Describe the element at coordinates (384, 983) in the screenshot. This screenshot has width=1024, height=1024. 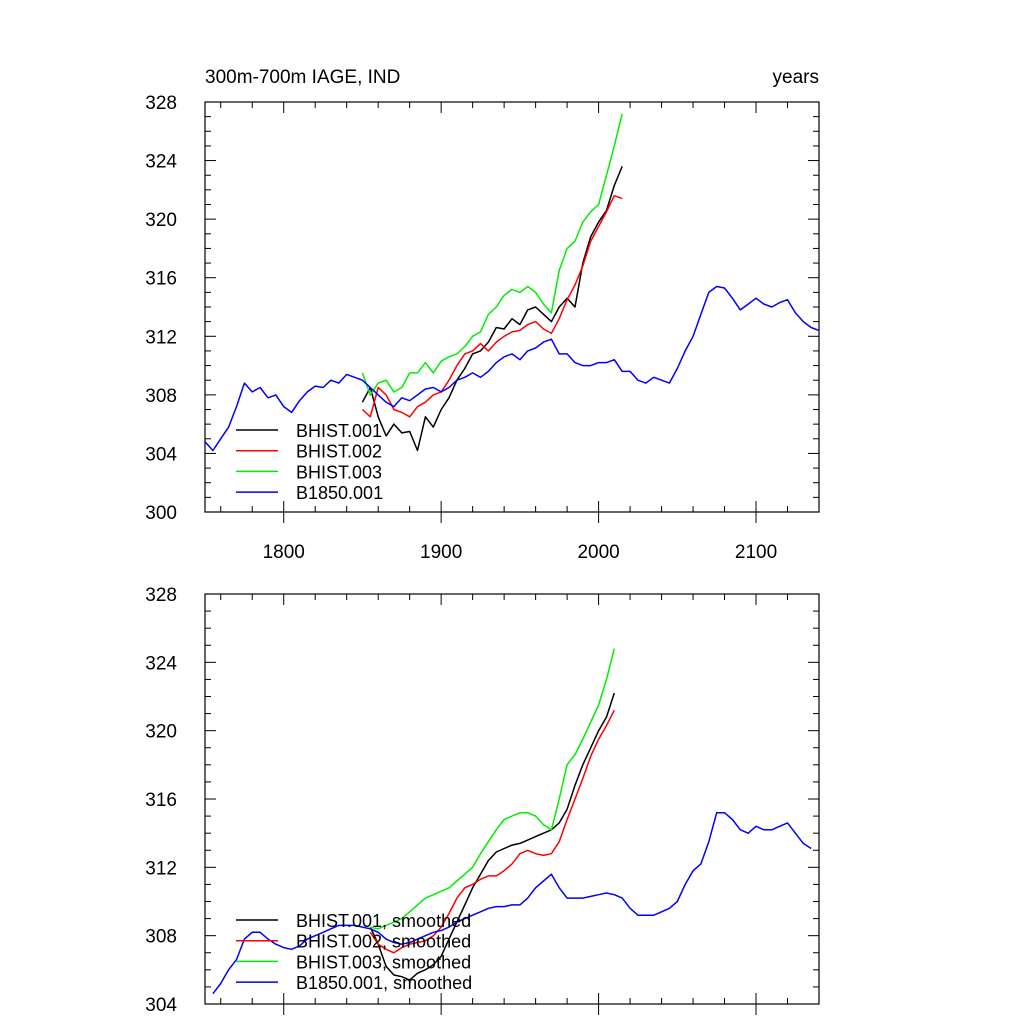
I see `legend-label: B1850.001, smoothed` at that location.